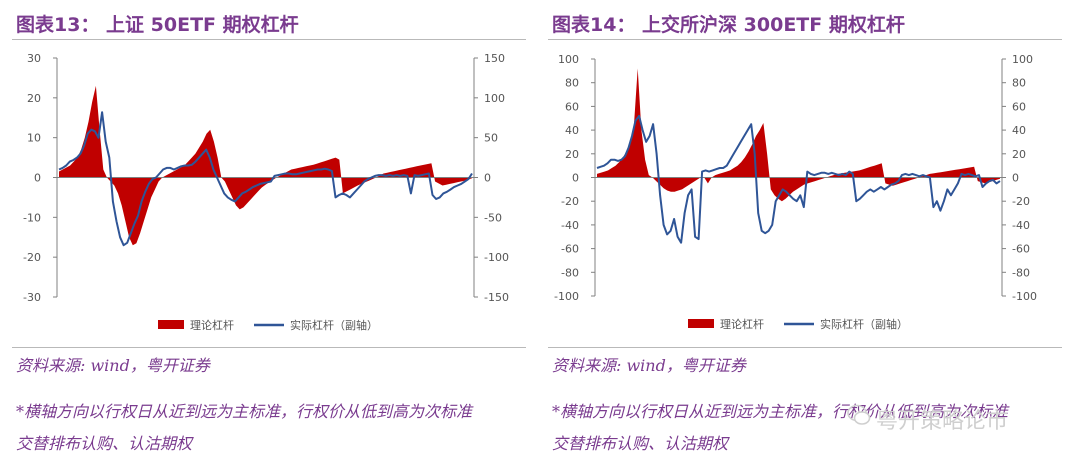  What do you see at coordinates (570, 272) in the screenshot?
I see `left-tick-label: -80` at bounding box center [570, 272].